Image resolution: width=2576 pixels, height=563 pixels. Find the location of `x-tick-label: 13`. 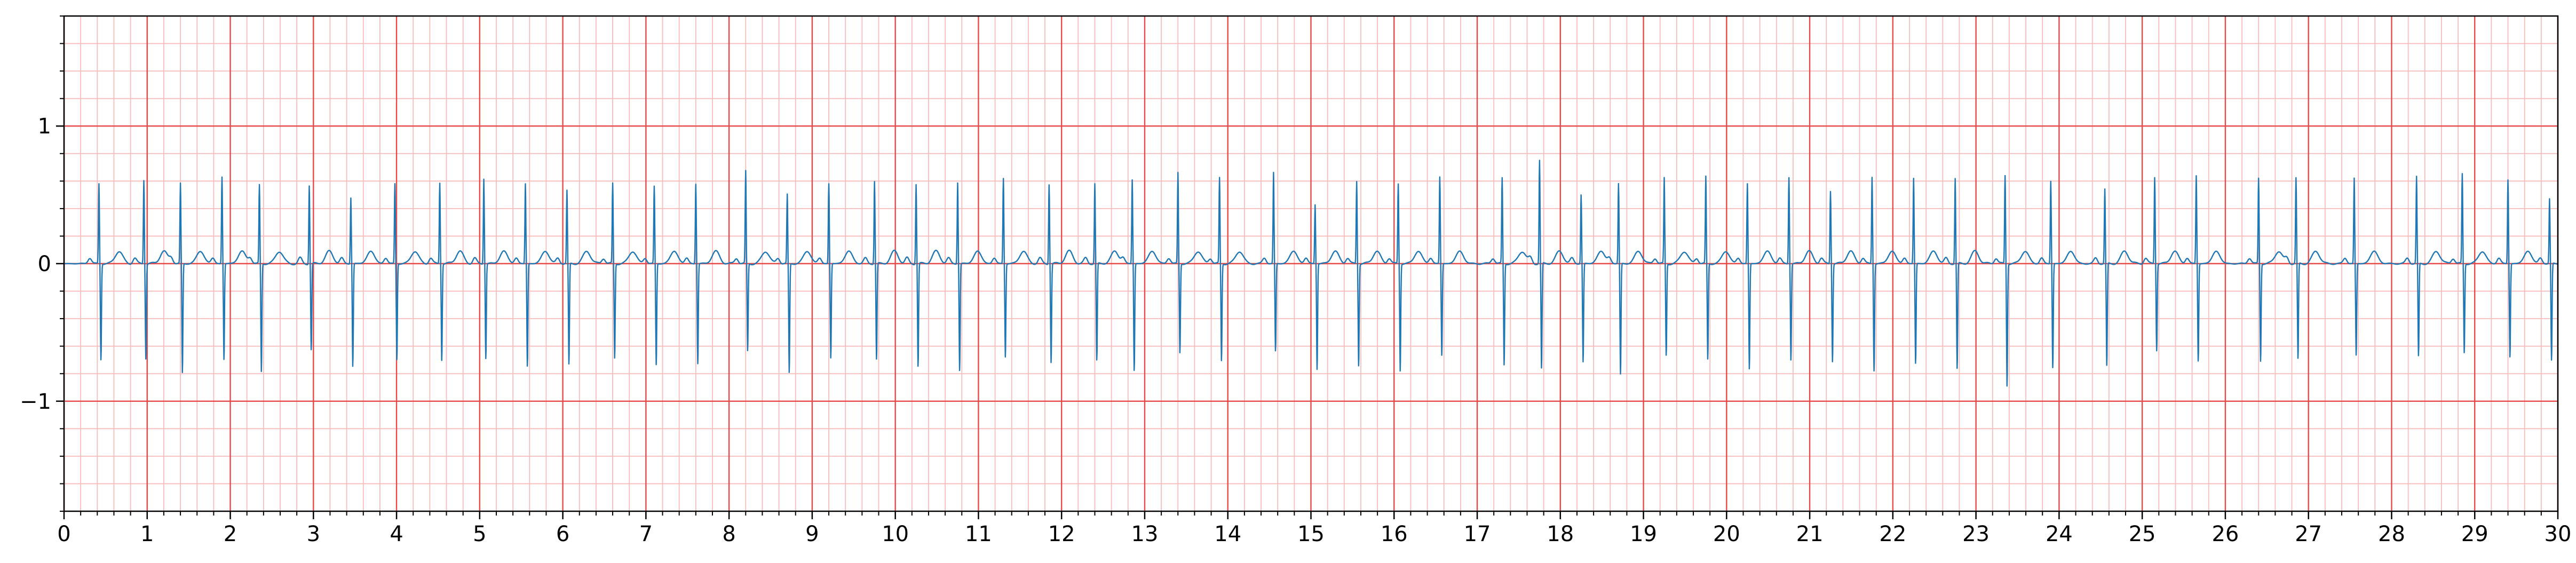

x-tick-label: 13 is located at coordinates (1145, 534).